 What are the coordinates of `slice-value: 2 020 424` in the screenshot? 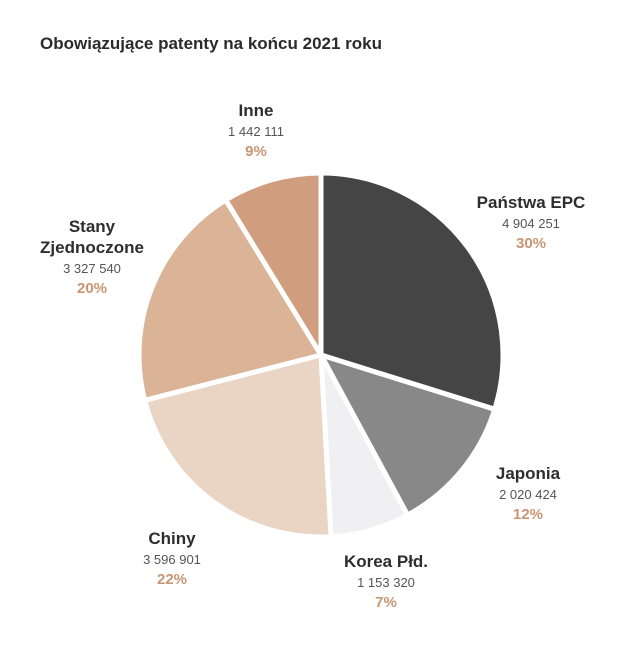 It's located at (528, 494).